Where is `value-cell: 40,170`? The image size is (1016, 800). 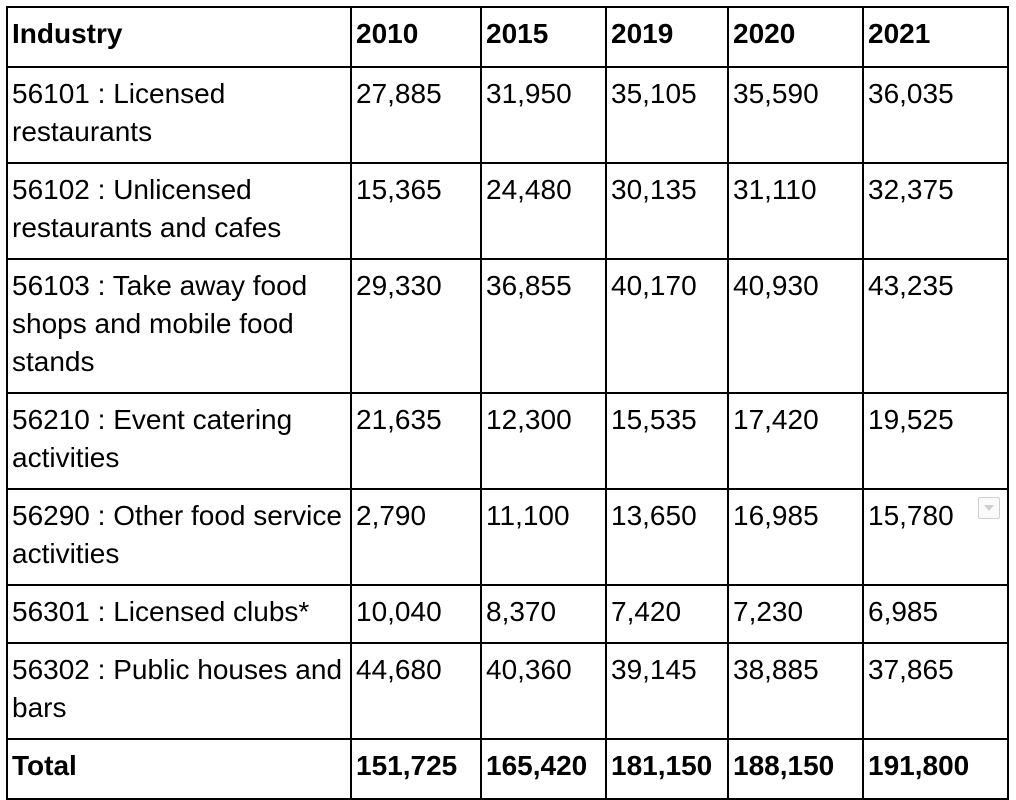
value-cell: 40,170 is located at coordinates (667, 326).